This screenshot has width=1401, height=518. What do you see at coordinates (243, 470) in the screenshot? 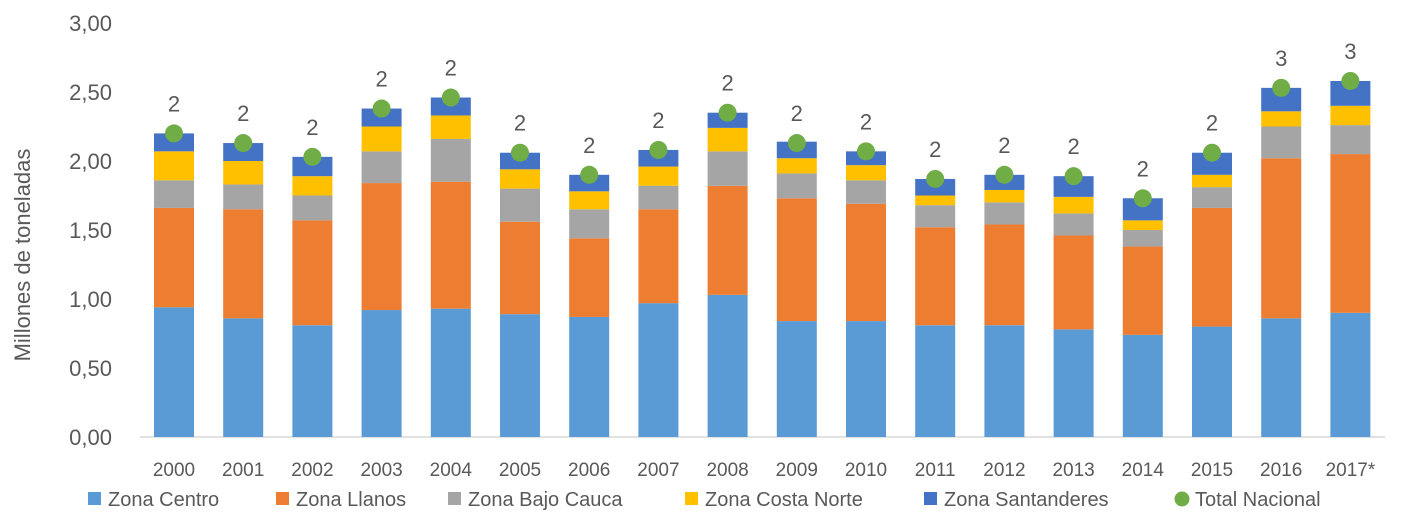
I see `x-tick-label: 2001` at bounding box center [243, 470].